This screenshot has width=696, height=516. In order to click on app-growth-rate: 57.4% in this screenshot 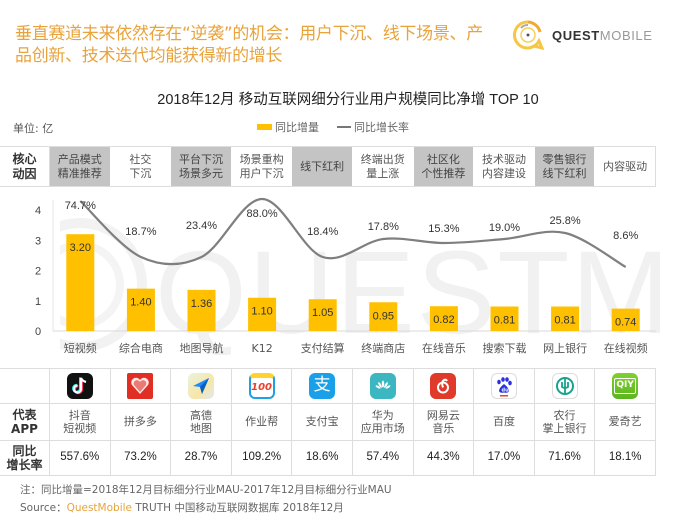, I will do `click(383, 458)`.